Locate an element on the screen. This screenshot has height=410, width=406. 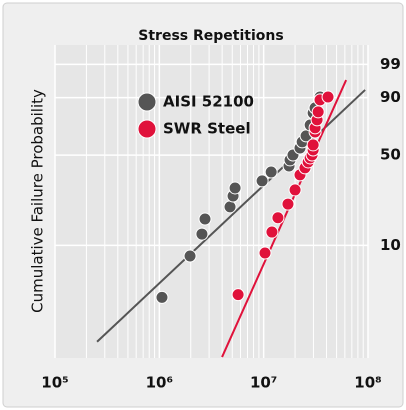
y-tick-label: 90 is located at coordinates (390, 97).